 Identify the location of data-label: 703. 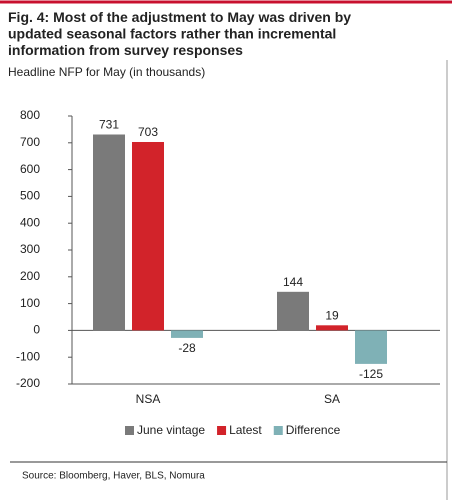
(148, 132).